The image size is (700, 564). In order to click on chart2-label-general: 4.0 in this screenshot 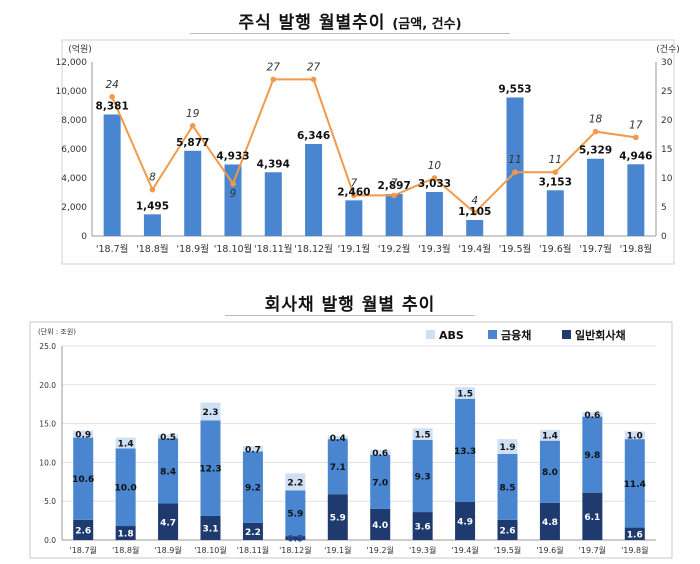, I will do `click(380, 526)`.